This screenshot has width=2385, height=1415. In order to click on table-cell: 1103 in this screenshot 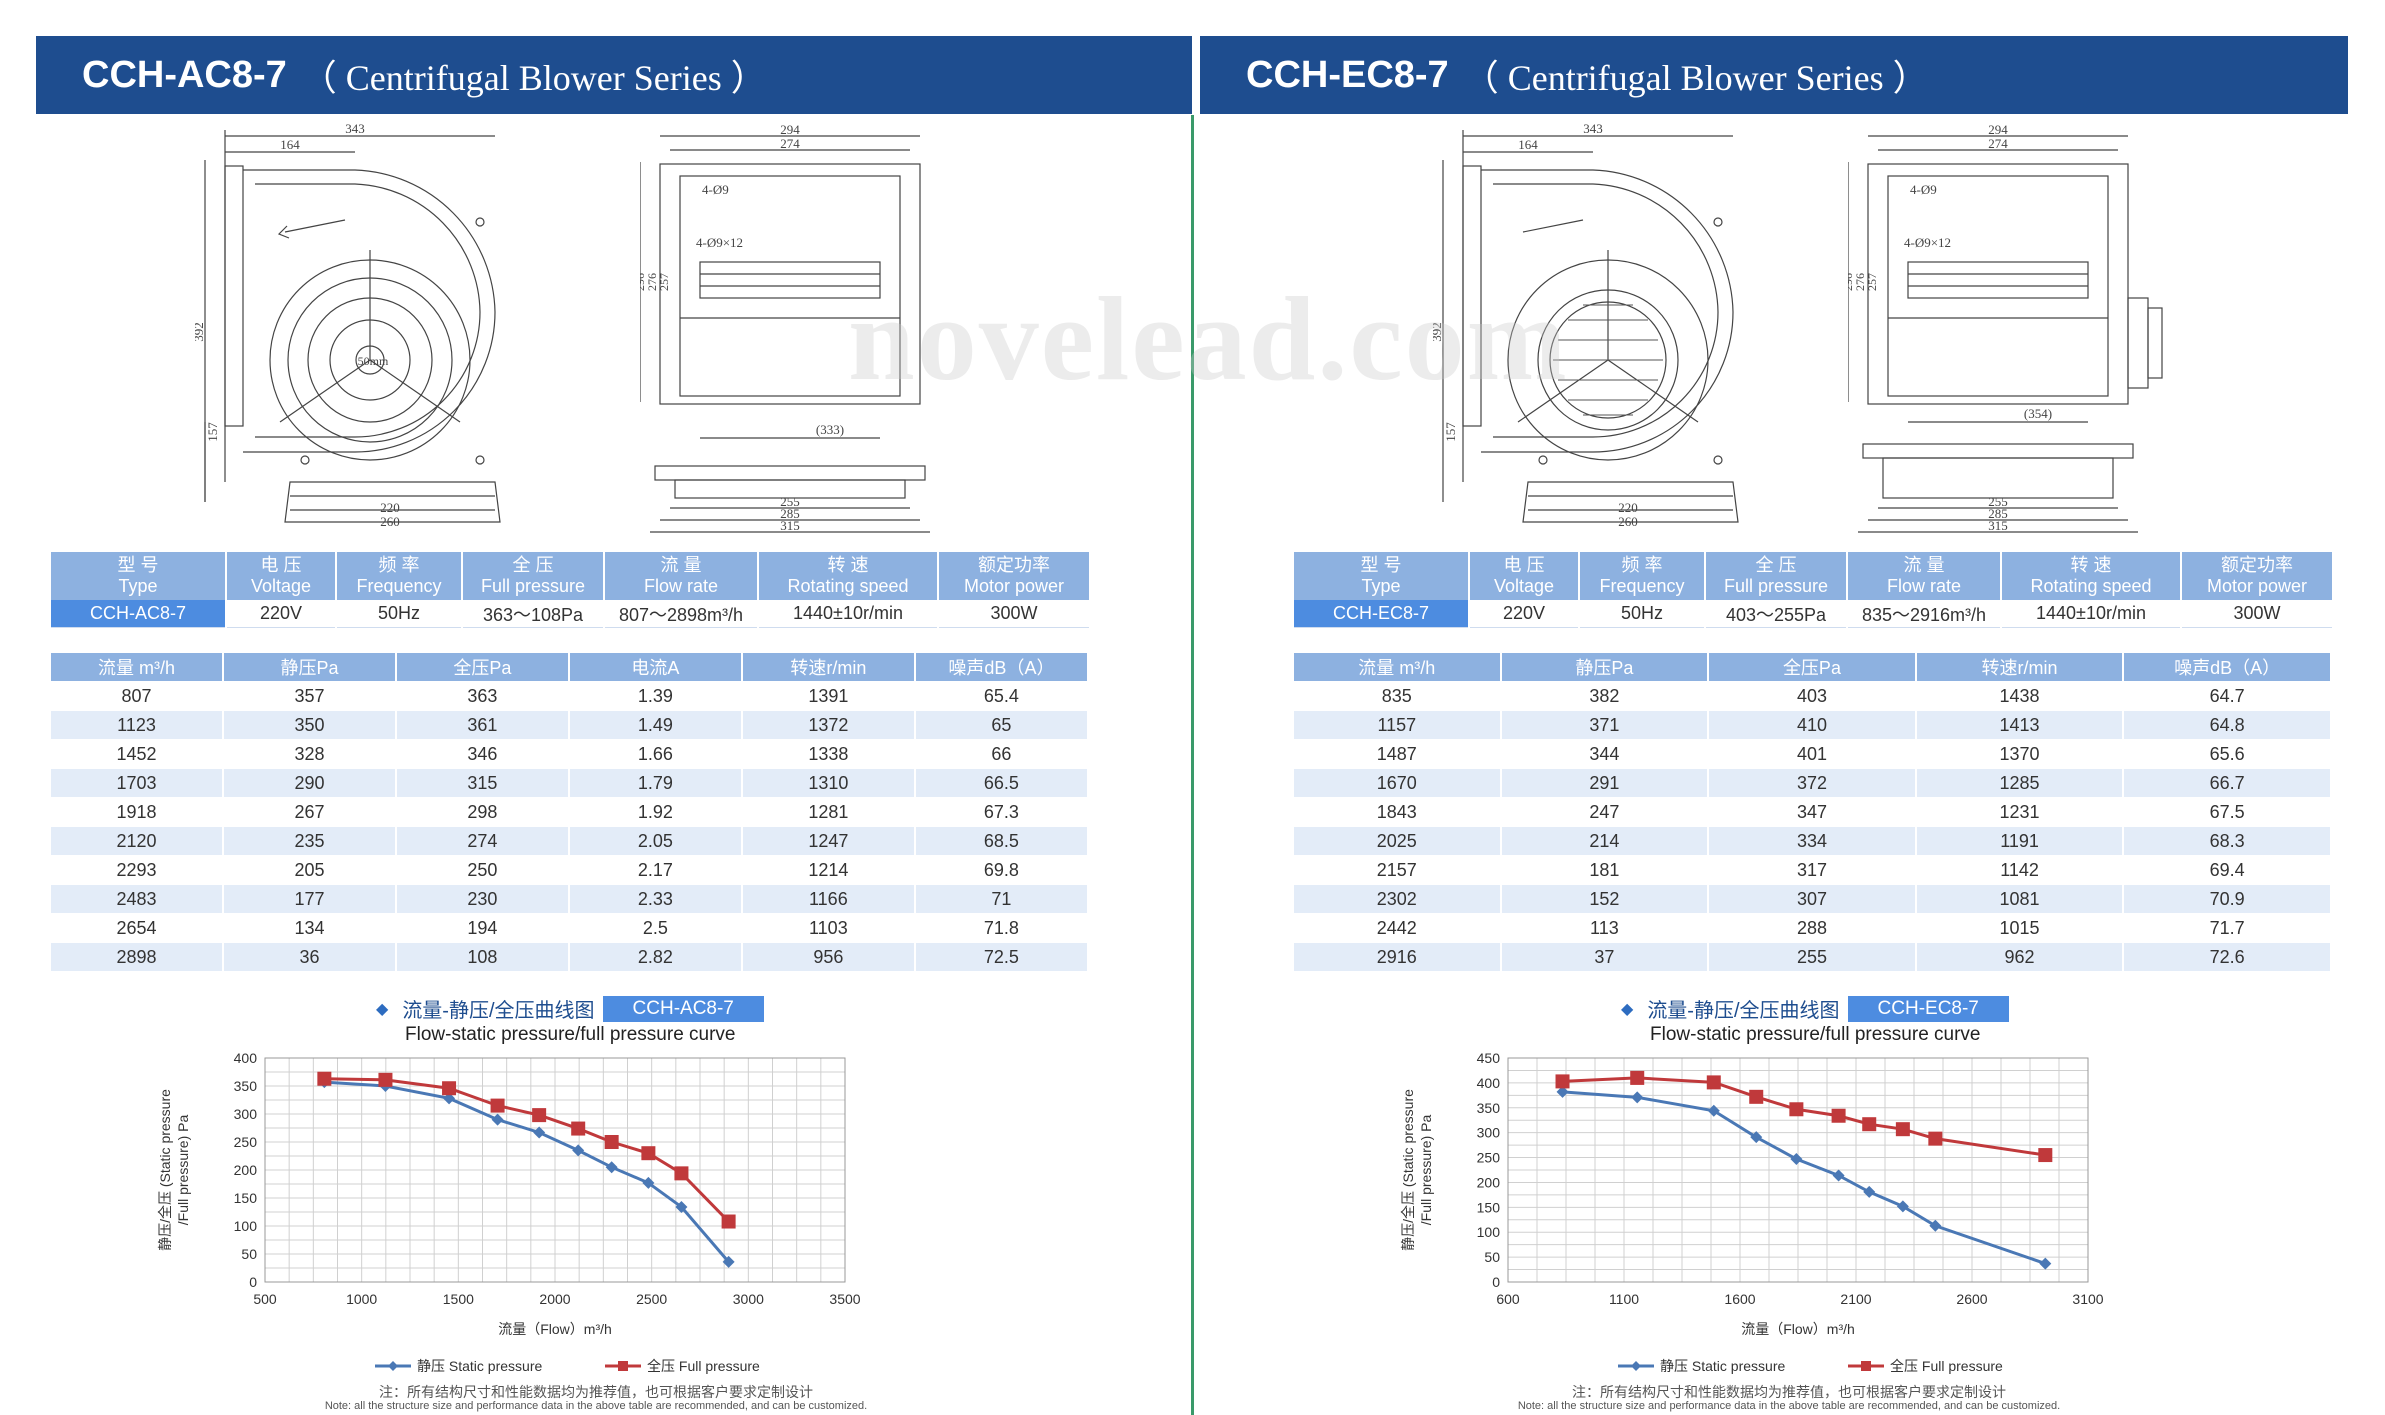, I will do `click(828, 928)`.